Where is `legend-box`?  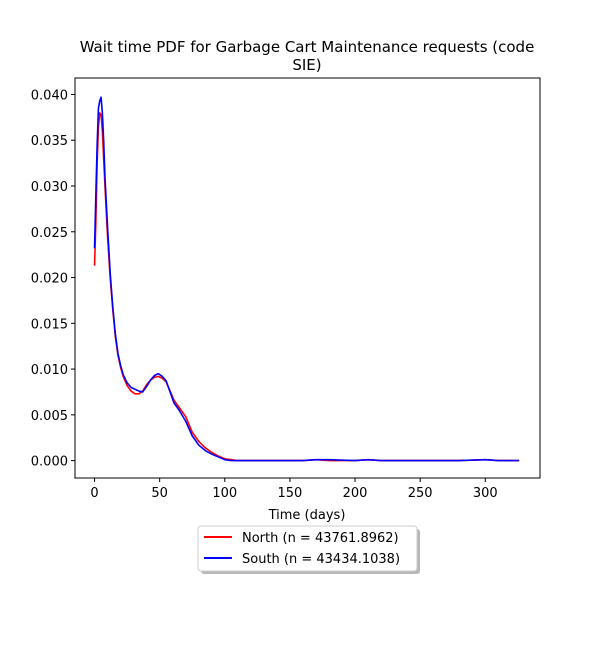
legend-box is located at coordinates (307, 548).